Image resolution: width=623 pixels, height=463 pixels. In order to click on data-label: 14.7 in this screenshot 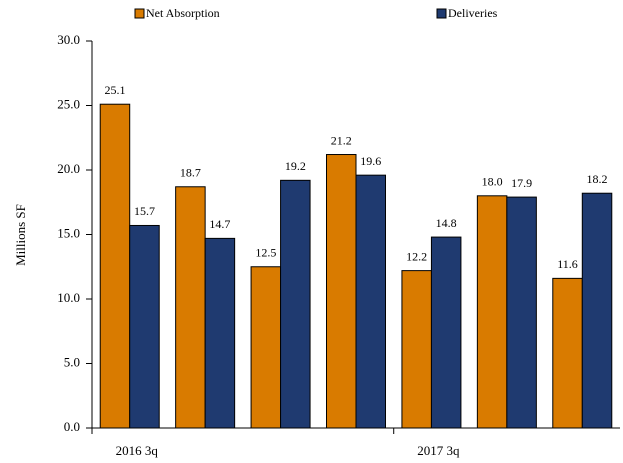, I will do `click(219, 224)`.